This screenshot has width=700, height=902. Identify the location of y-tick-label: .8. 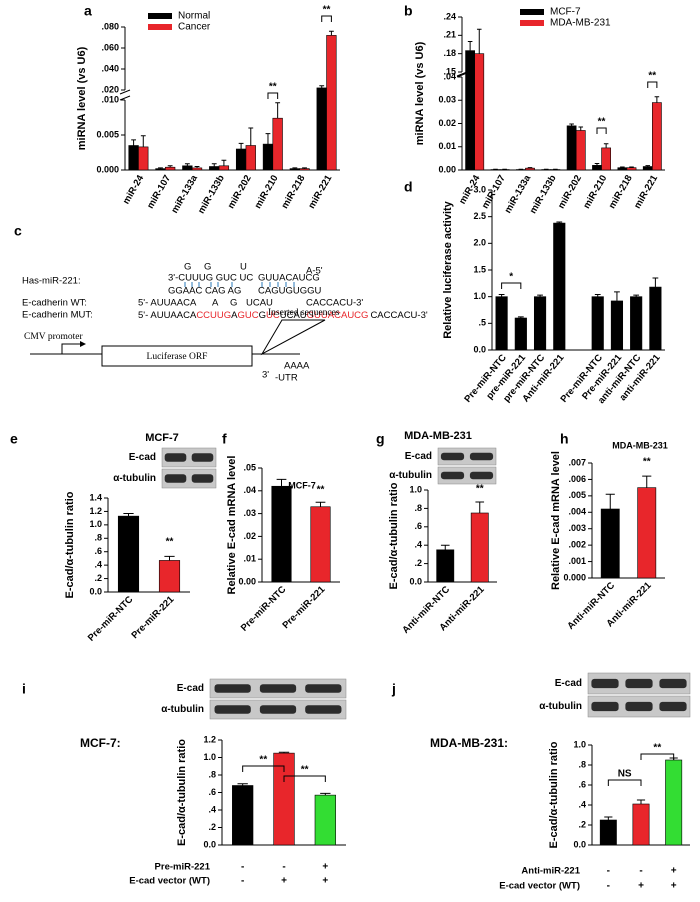
(98, 538).